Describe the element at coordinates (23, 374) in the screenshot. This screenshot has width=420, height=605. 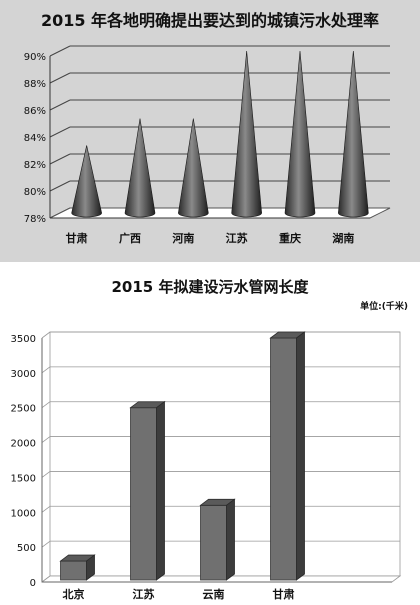
I see `chart2-ytick-label: 3000` at that location.